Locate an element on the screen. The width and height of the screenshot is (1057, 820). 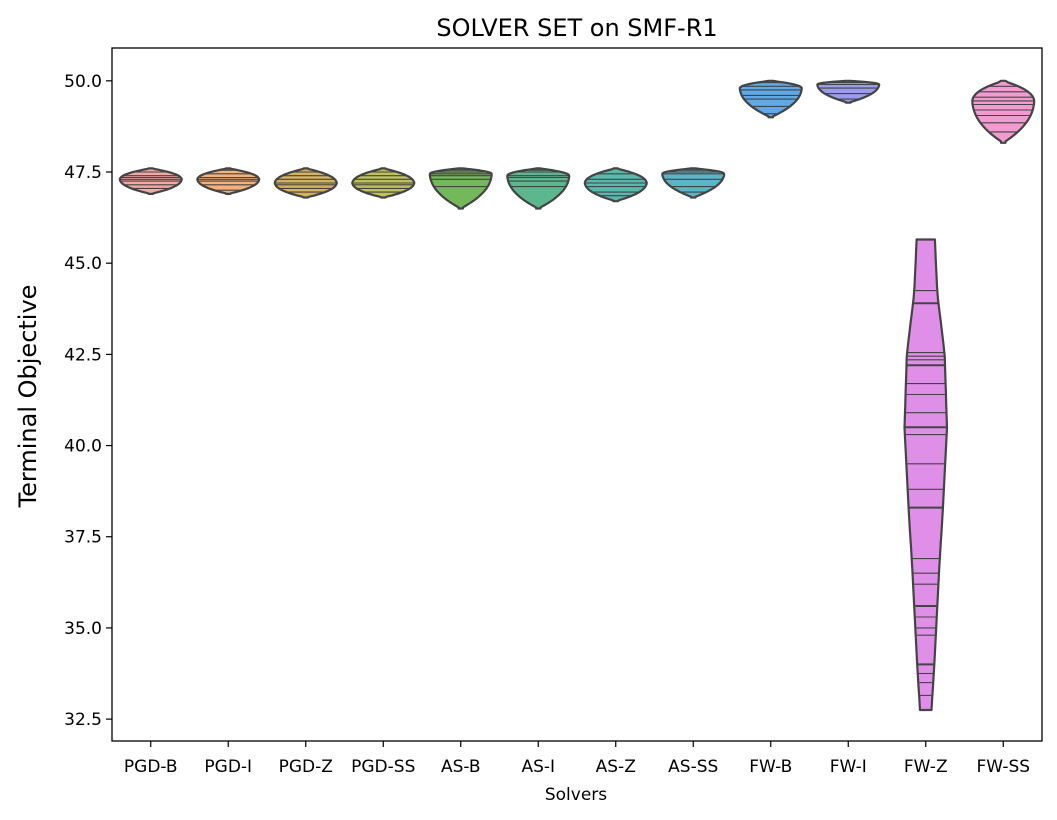
x-tick-label-pgd-i: PGD-I is located at coordinates (228, 767).